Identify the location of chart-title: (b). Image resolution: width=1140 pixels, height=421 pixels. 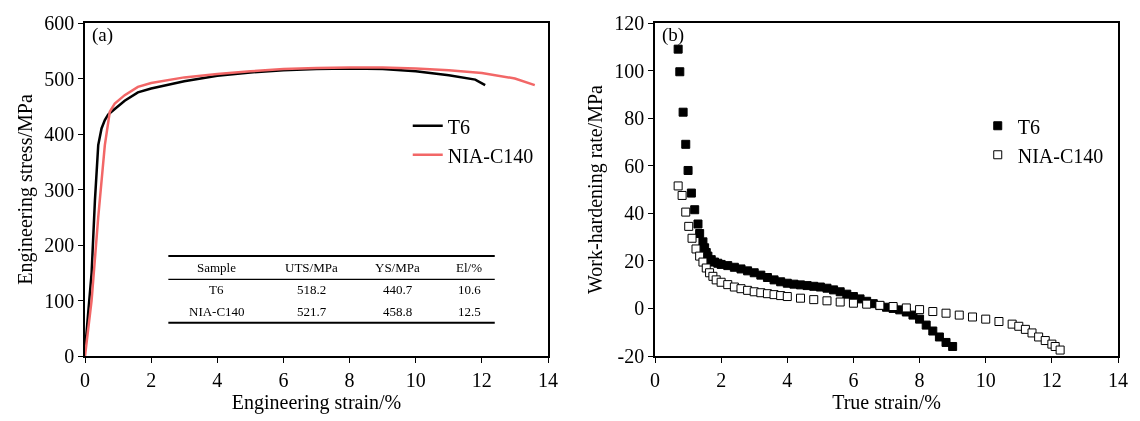
(673, 35).